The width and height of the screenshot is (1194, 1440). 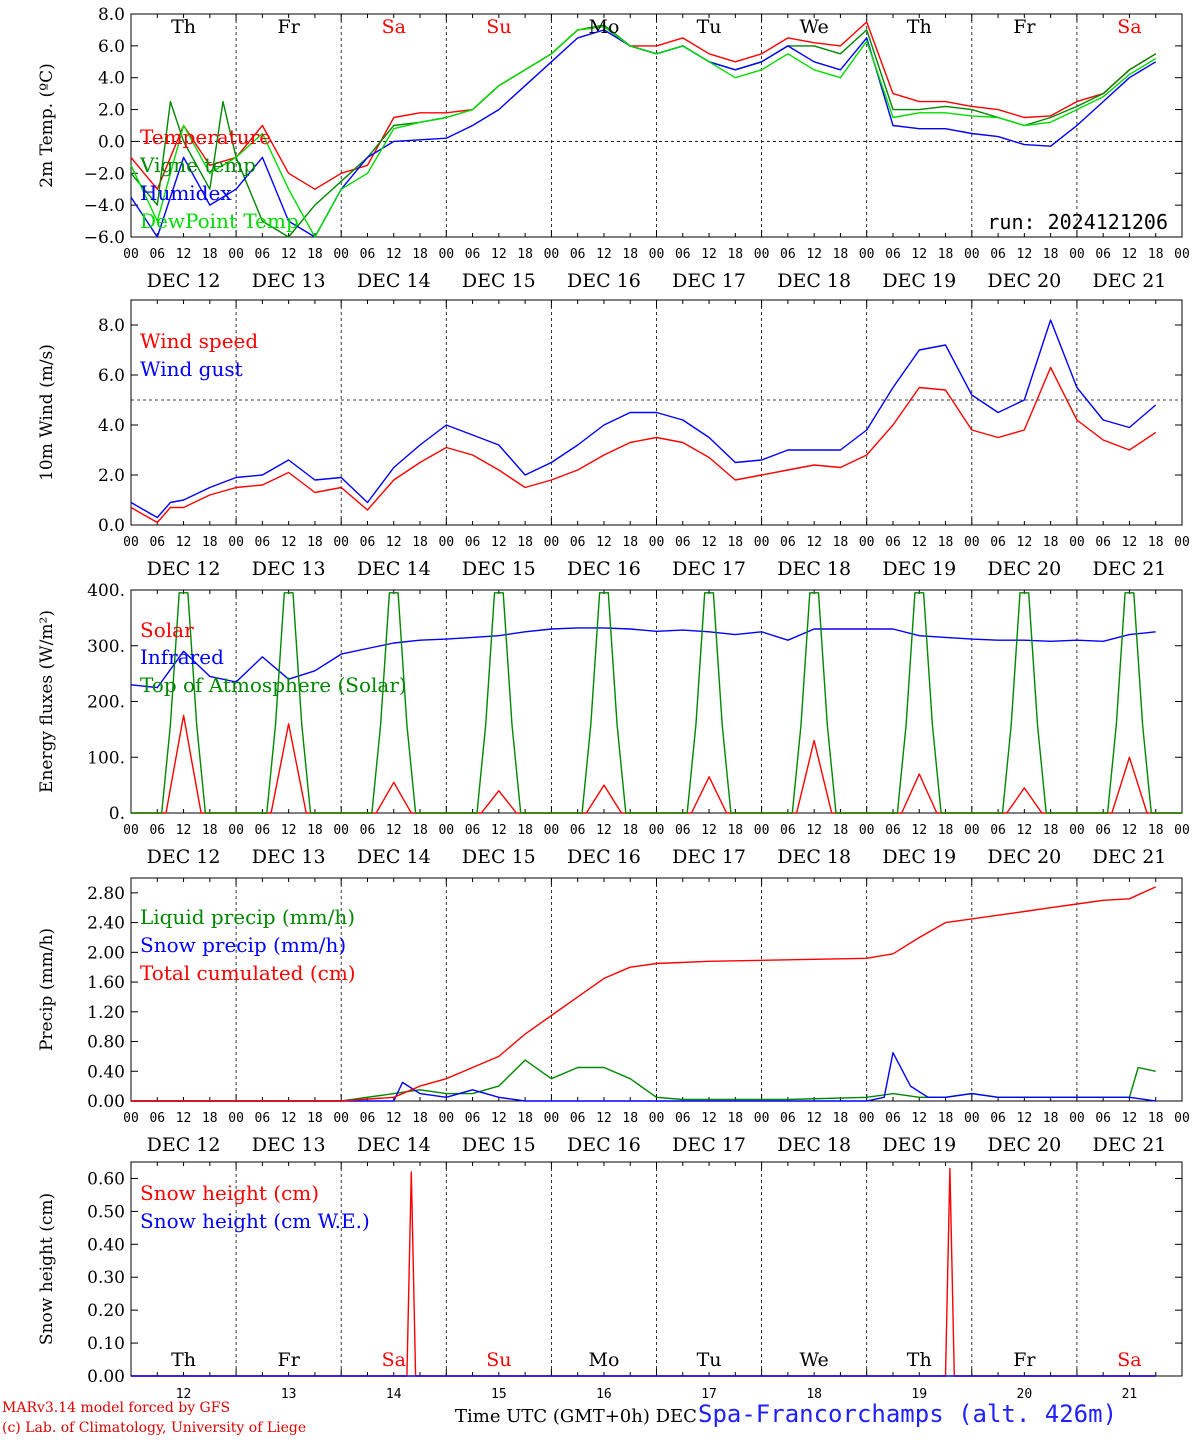 I want to click on series-line-dewpoint-temp, so click(x=643, y=132).